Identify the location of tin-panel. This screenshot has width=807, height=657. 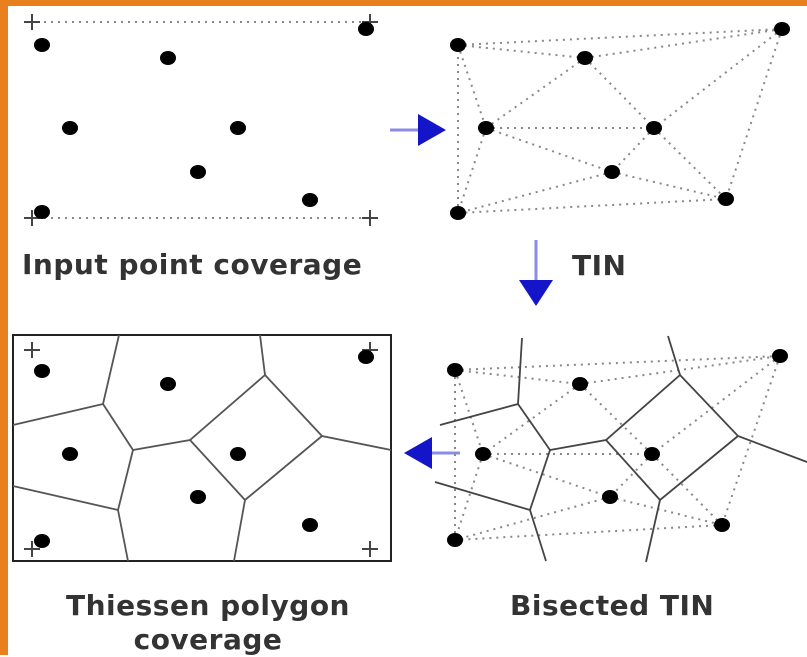
(620, 121).